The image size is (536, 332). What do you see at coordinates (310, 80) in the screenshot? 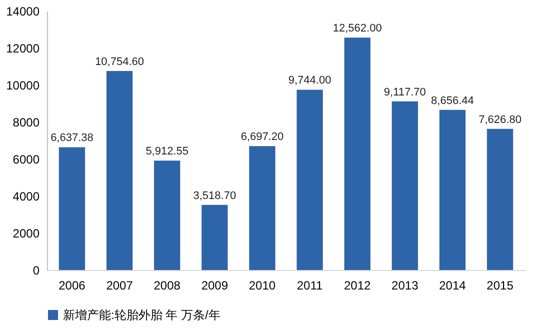
I see `data-label: 9,744.00` at bounding box center [310, 80].